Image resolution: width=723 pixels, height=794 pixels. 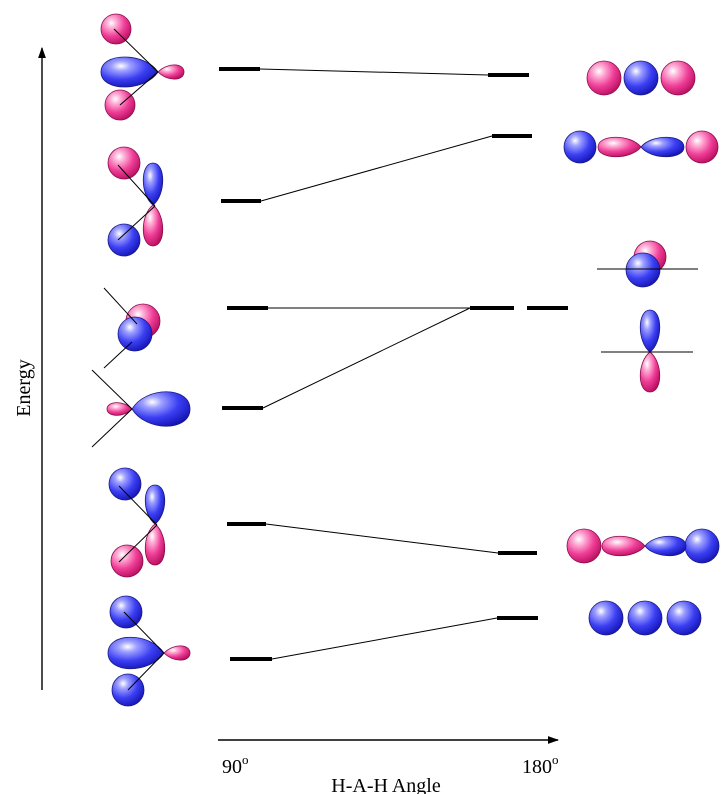 What do you see at coordinates (127, 561) in the screenshot?
I see `h-orbital-bottom-pink` at bounding box center [127, 561].